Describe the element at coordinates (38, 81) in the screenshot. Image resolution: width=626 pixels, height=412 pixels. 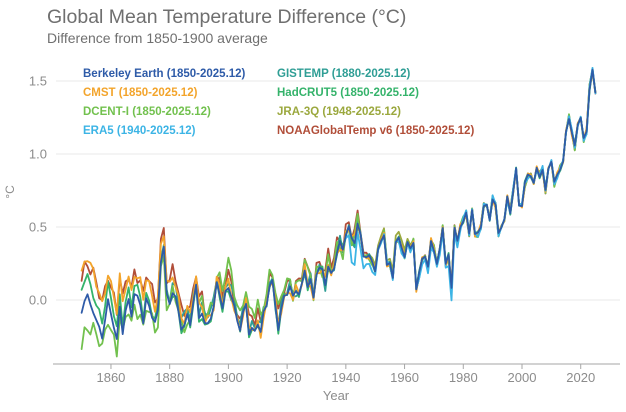
I see `y-tick-label: 1.5` at that location.